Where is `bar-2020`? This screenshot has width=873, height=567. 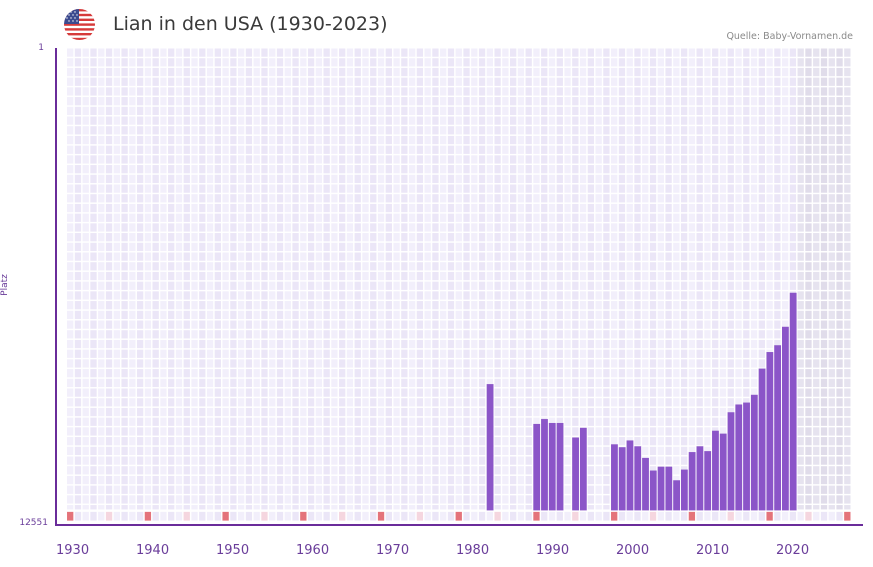 bar-2020 is located at coordinates (770, 431).